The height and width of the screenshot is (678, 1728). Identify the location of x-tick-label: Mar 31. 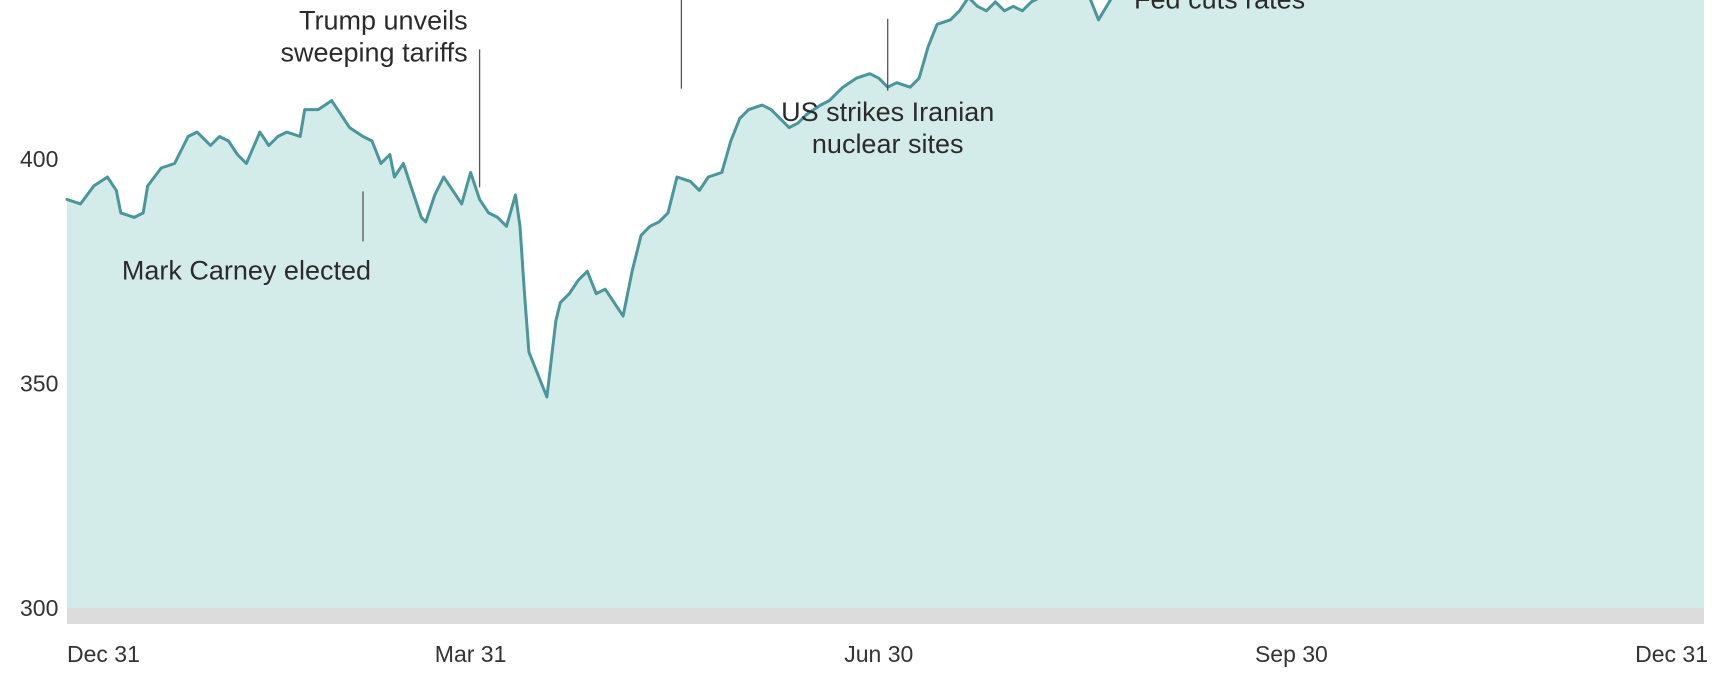
(471, 654).